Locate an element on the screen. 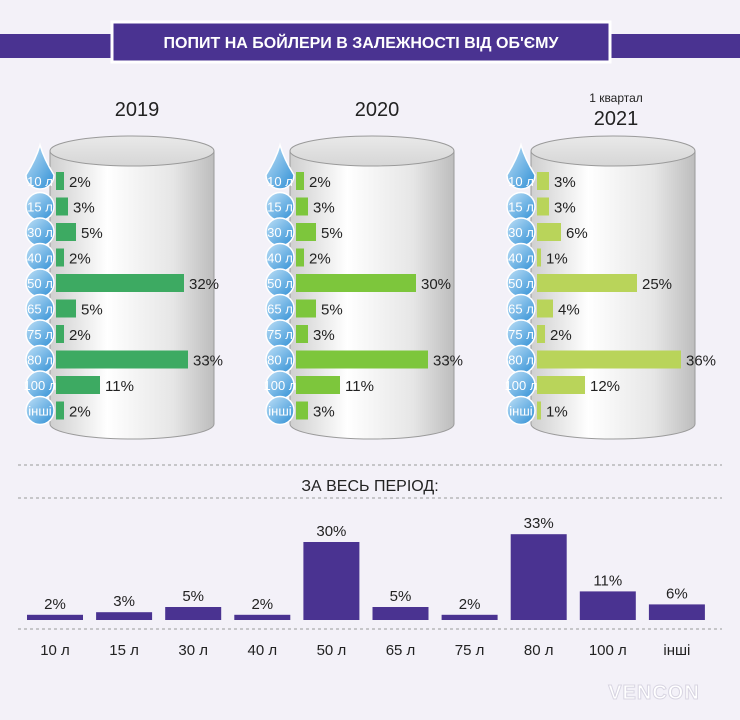 This screenshot has height=720, width=740. category-label-2021-0: 10 л is located at coordinates (521, 181).